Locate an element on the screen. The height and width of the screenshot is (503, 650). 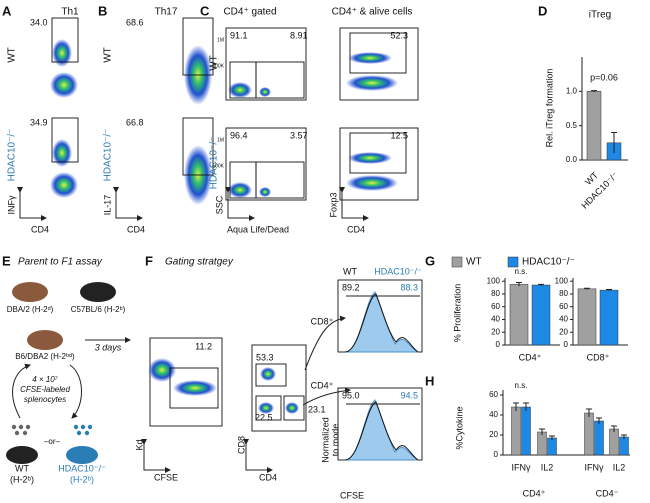
y-tick-label: 80 is located at coordinates (495, 293).